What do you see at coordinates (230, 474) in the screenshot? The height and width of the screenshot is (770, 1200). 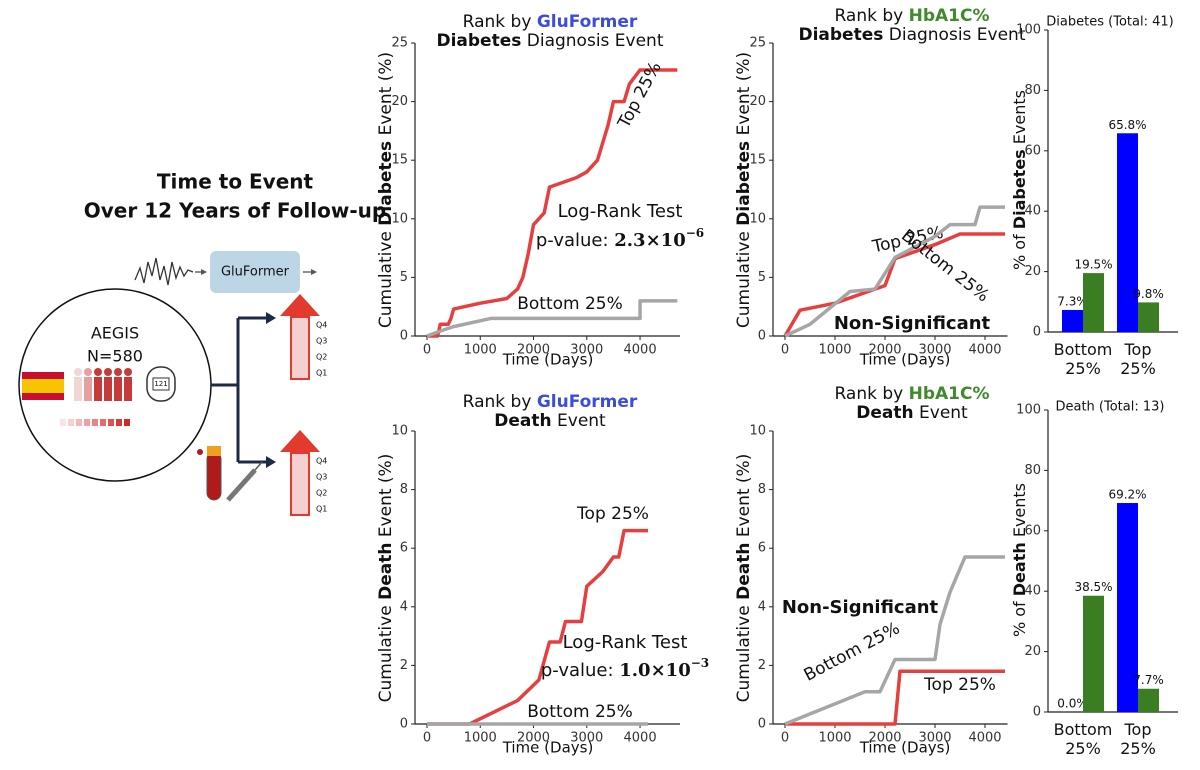 I see `blood-tube` at bounding box center [230, 474].